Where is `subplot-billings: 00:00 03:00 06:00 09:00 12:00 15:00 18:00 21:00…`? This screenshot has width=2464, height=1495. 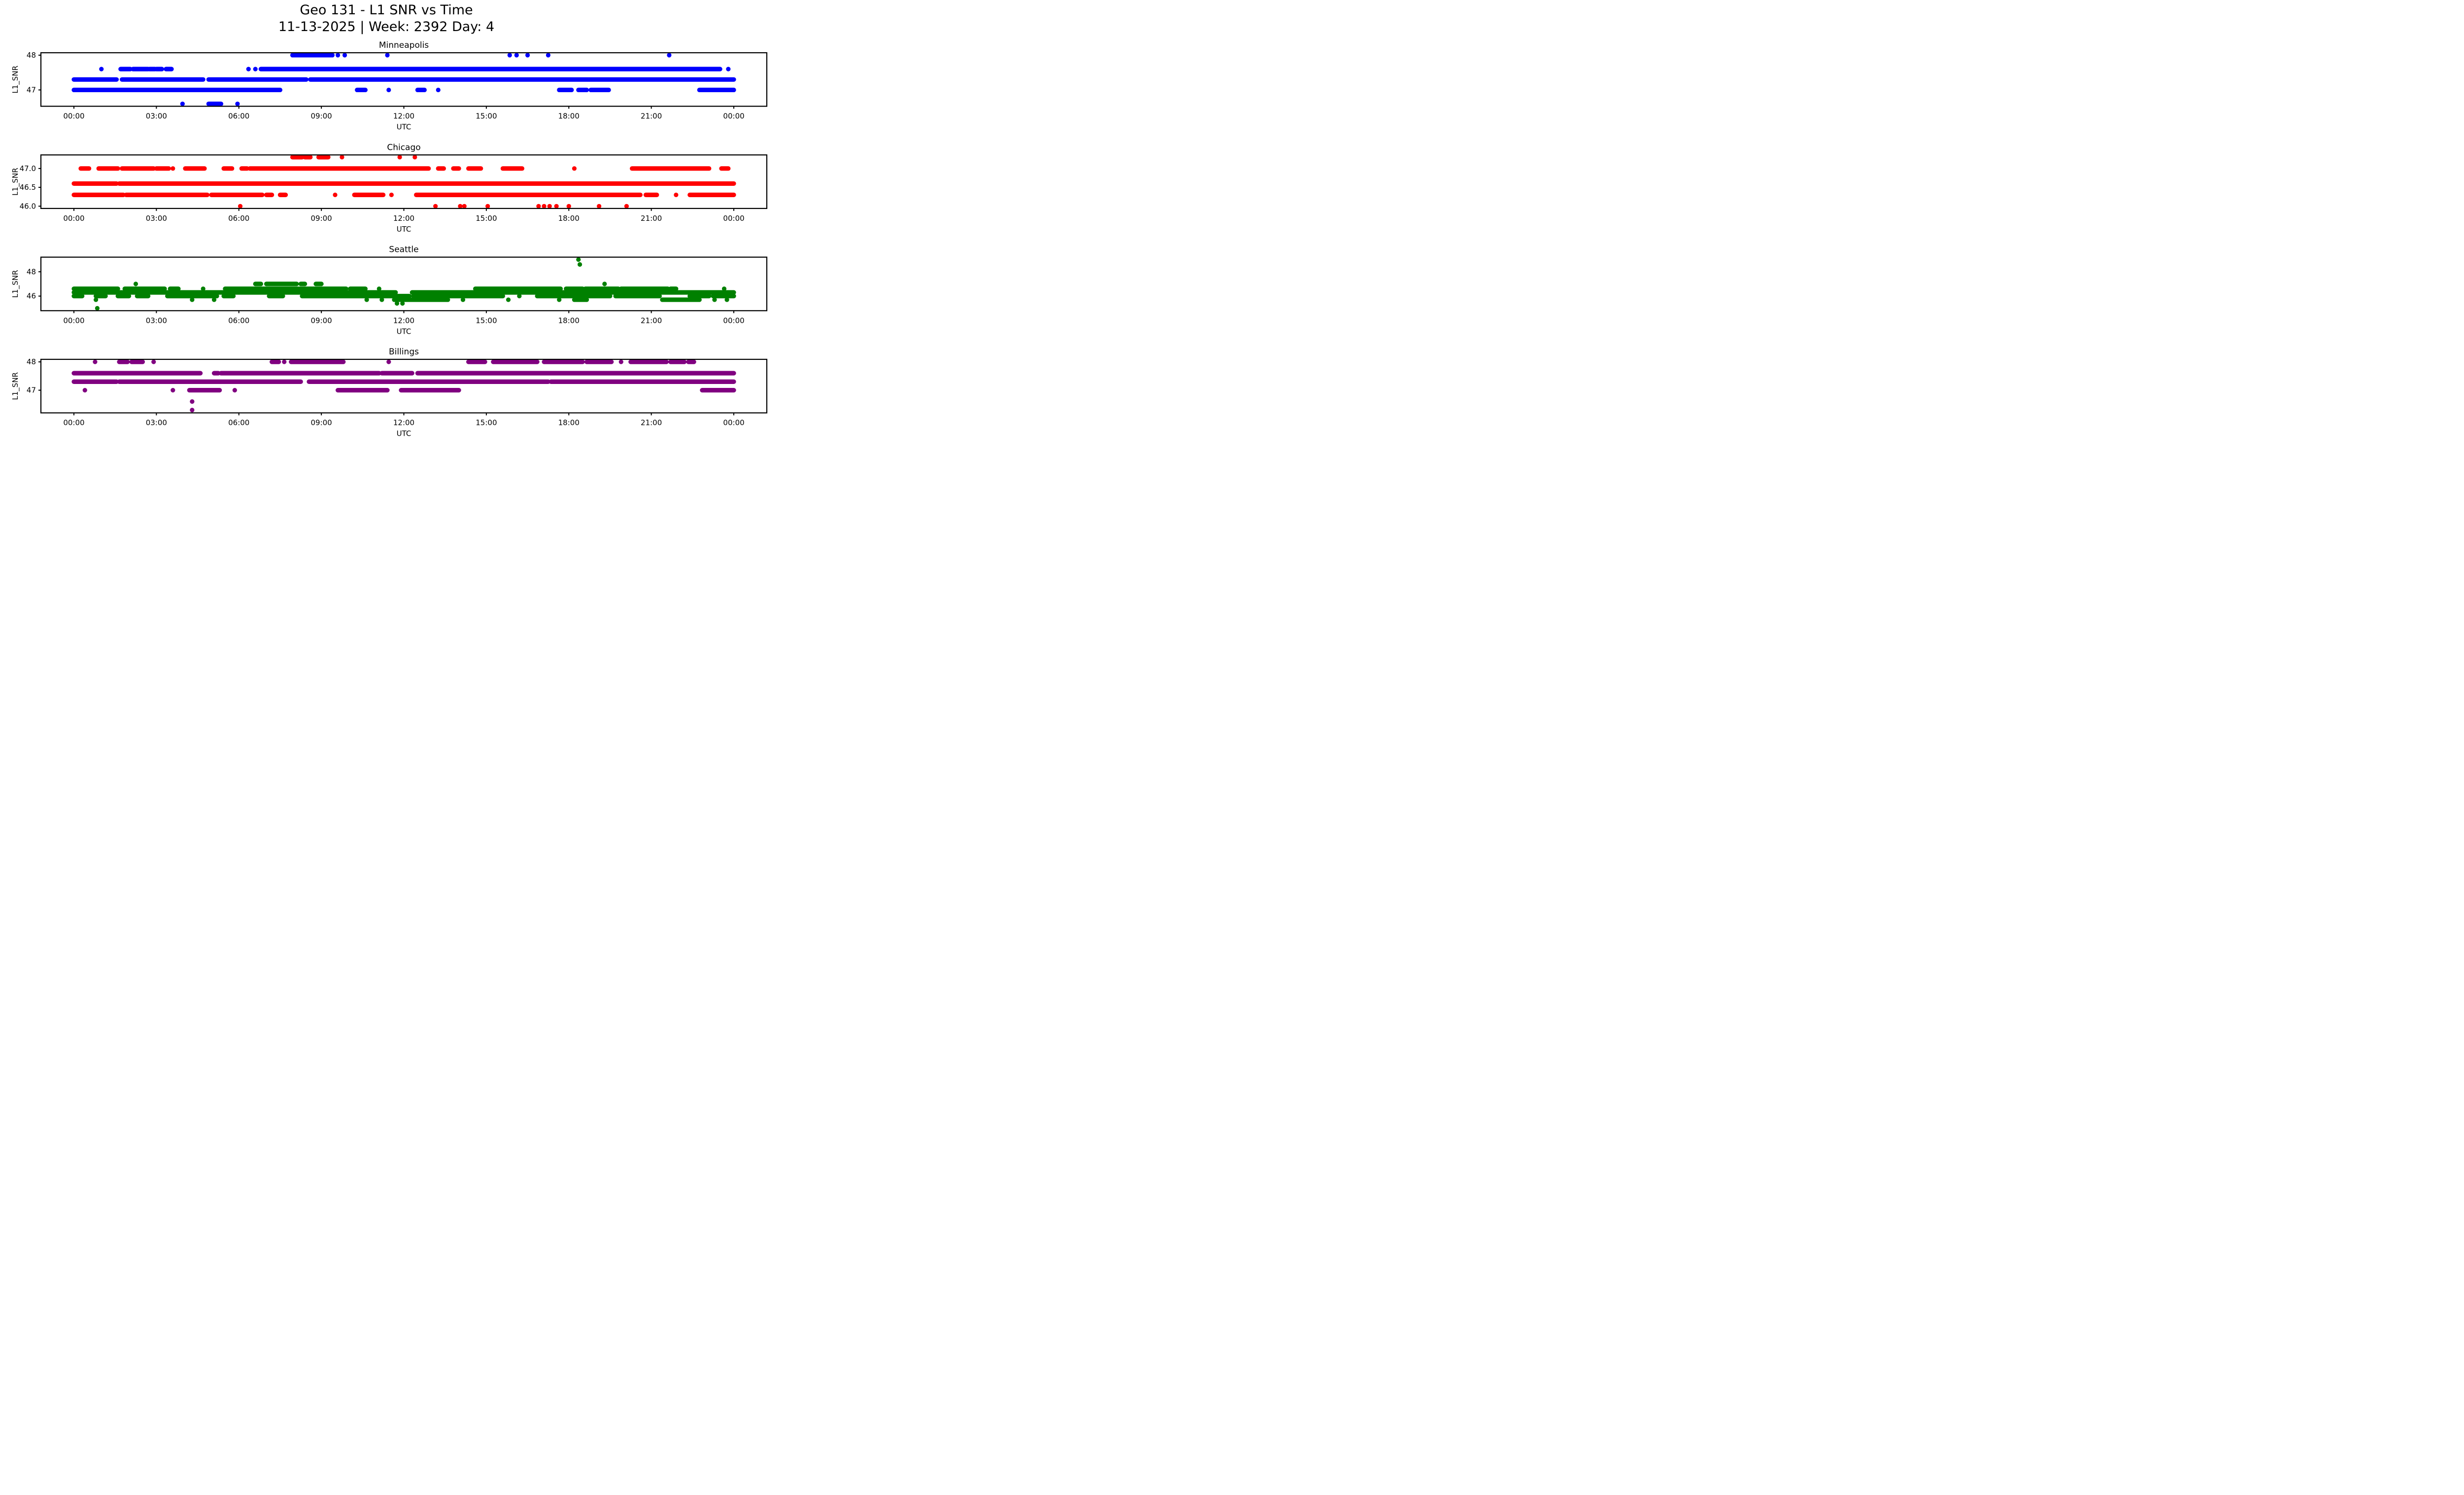 subplot-billings: 00:00 03:00 06:00 09:00 12:00 15:00 18:00 21:00… is located at coordinates (389, 392).